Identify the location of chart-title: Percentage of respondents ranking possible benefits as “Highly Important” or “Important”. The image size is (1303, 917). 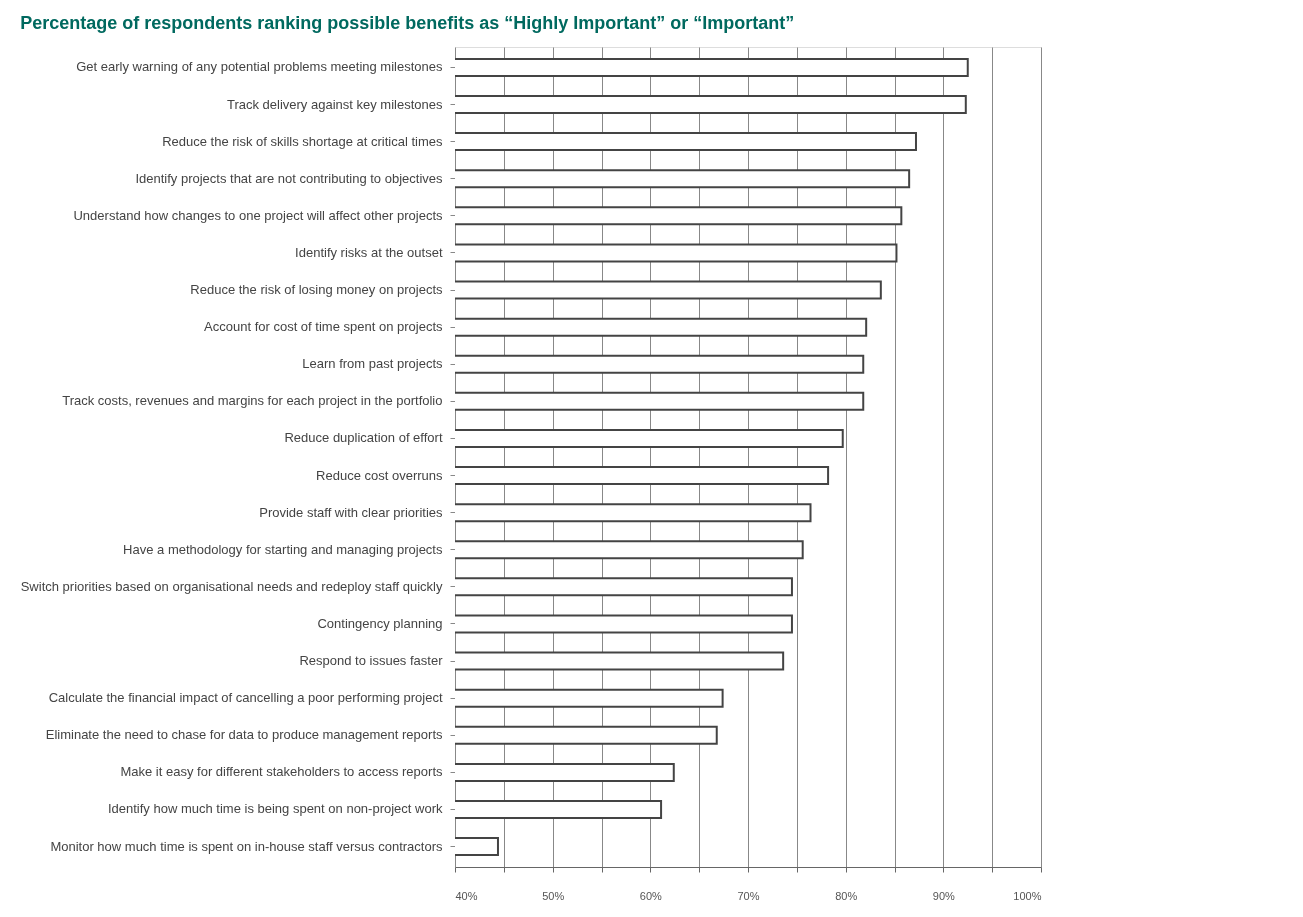
(407, 23).